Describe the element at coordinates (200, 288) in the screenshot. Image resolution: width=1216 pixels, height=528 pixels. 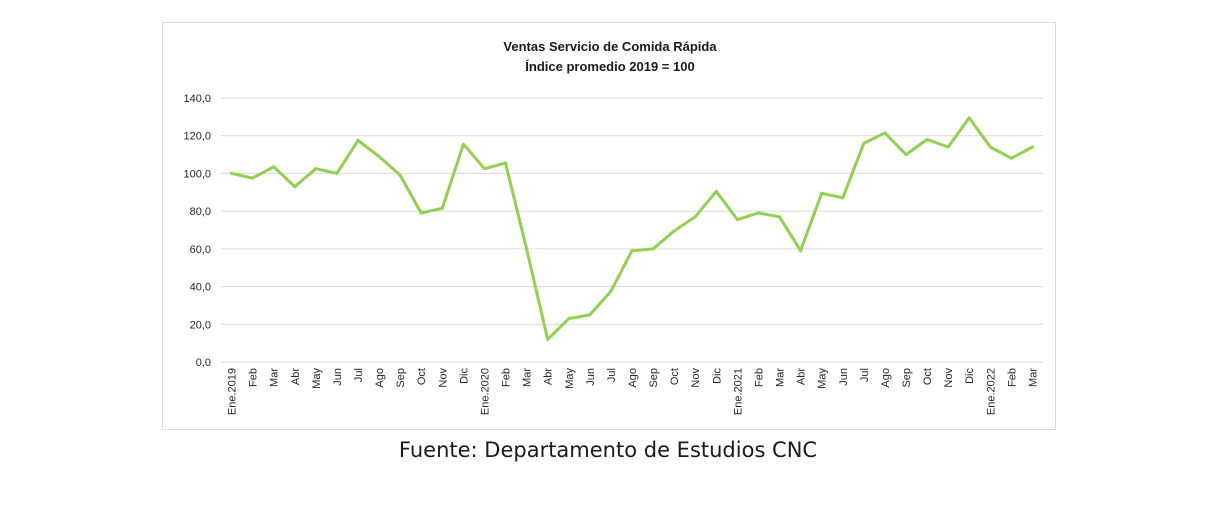
I see `y-tick-label: 40,0` at that location.